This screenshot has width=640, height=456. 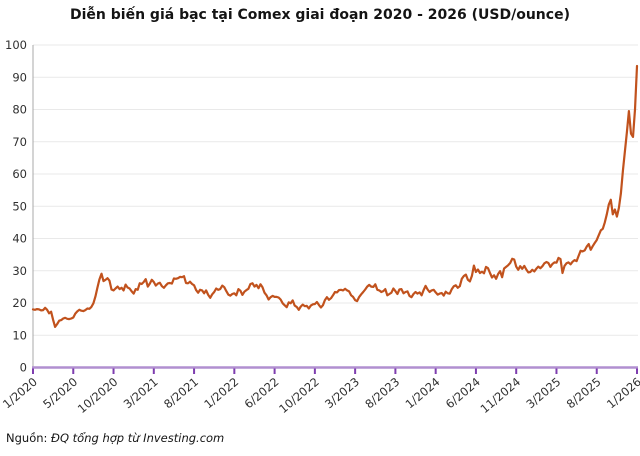 What do you see at coordinates (181, 393) in the screenshot?
I see `x-axis-label: 8/2021` at bounding box center [181, 393].